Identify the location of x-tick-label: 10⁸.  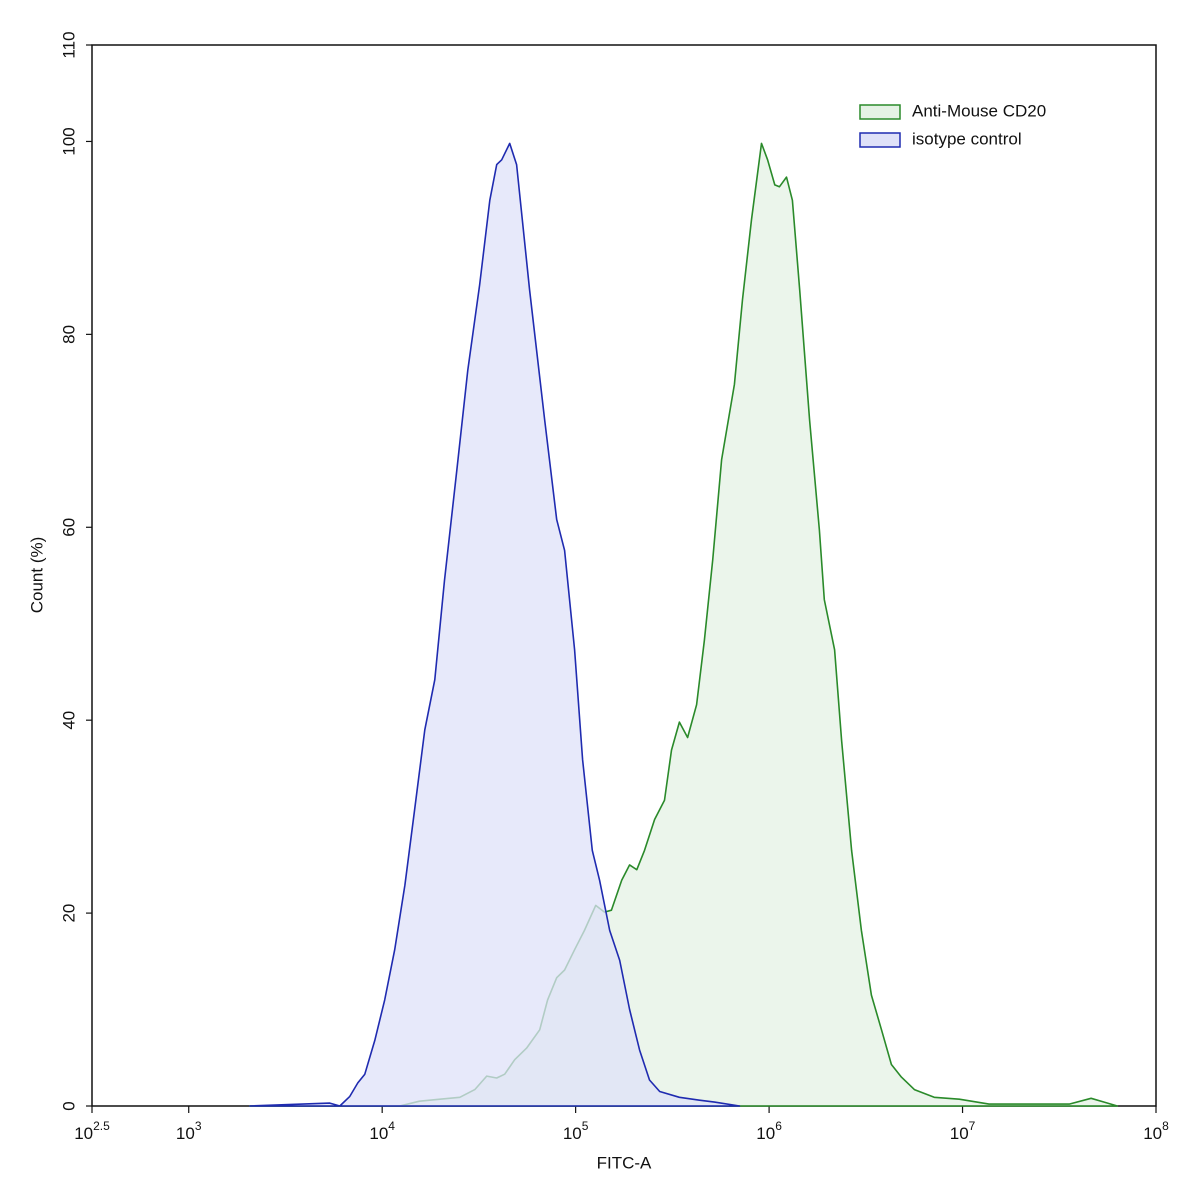
(1156, 1131).